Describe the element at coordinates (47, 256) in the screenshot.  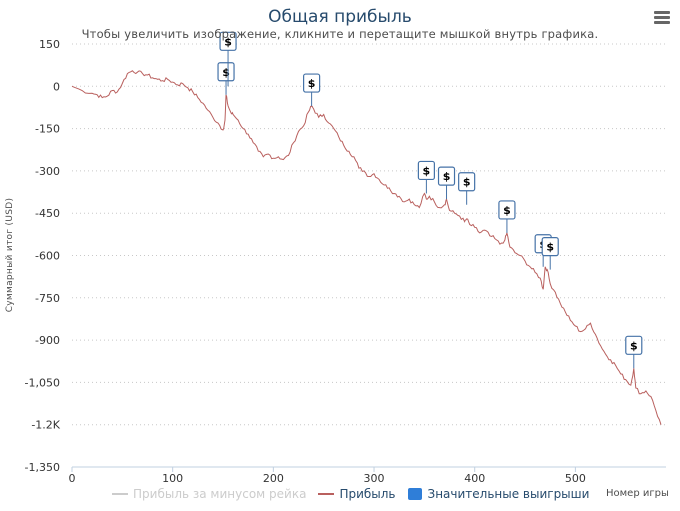
I see `y-tick-label: -600` at that location.